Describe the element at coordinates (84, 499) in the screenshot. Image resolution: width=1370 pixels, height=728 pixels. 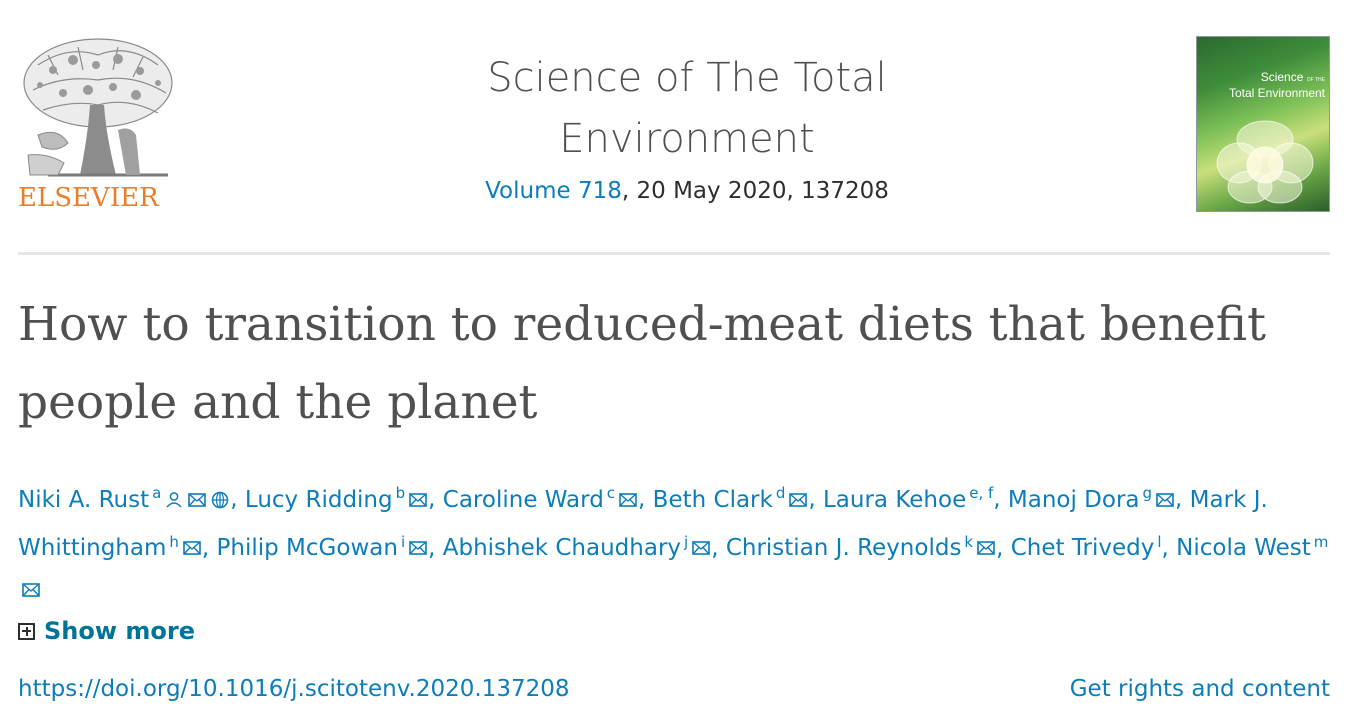
I see `author-name: Niki A. Rust` at that location.